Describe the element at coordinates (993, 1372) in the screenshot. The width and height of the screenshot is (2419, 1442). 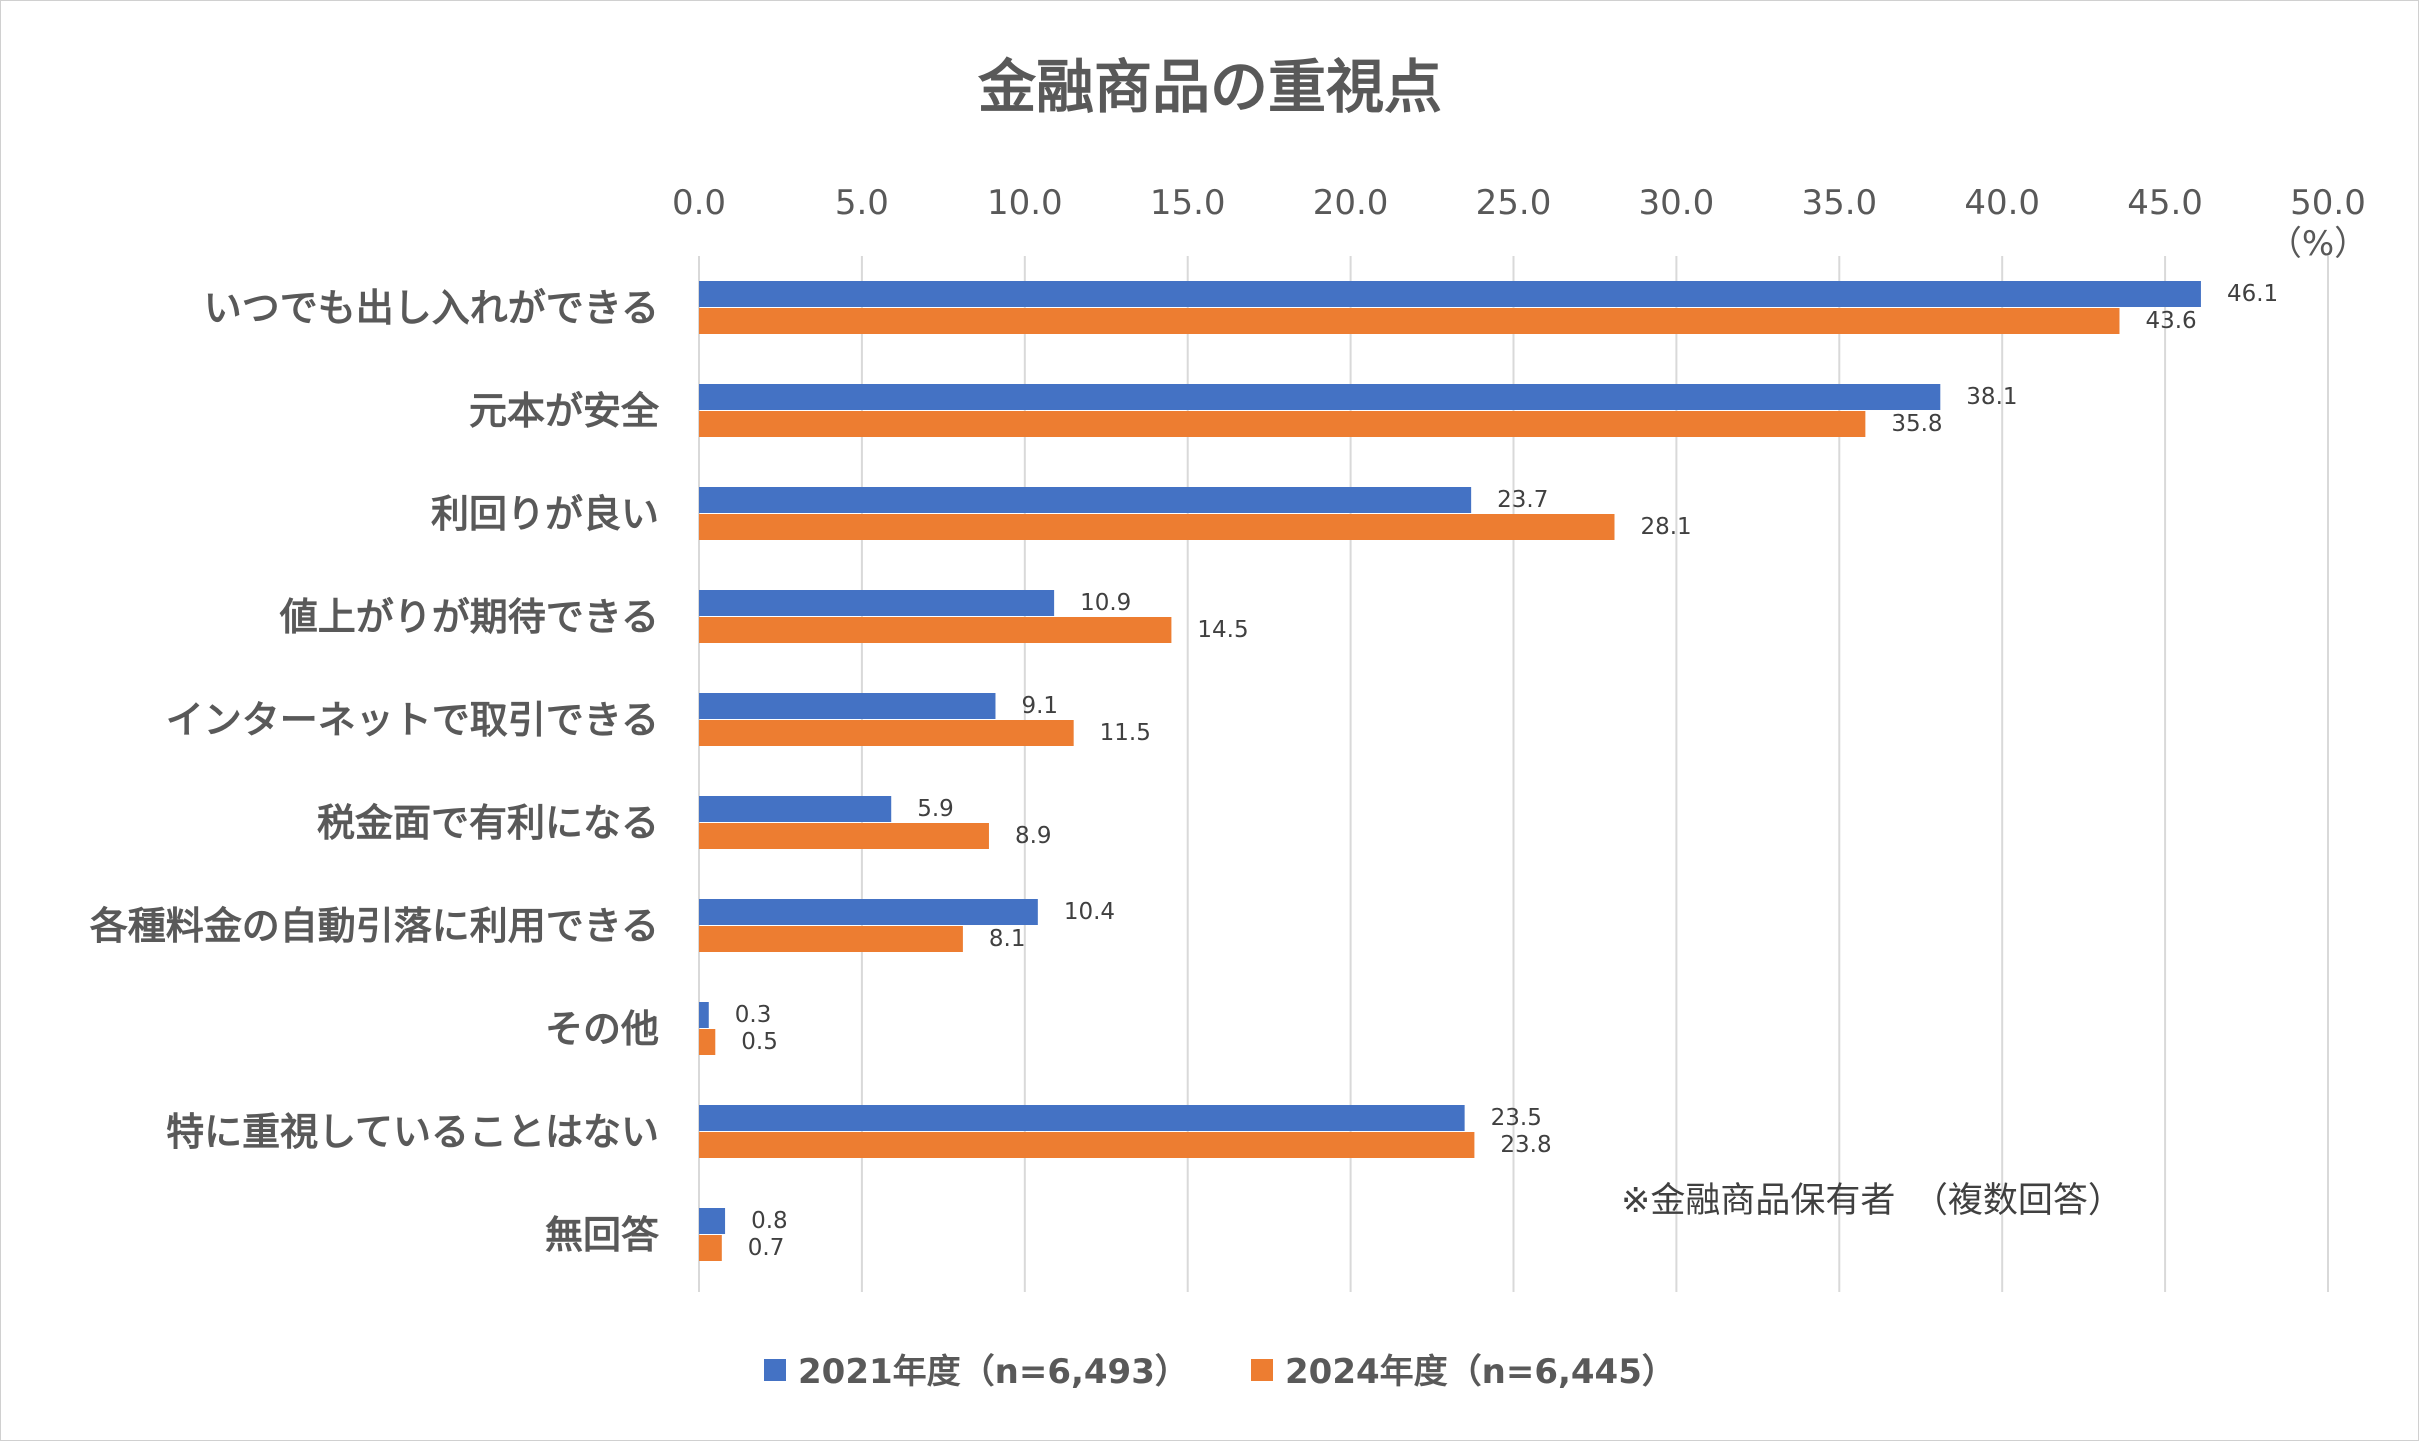
I see `legend-label: 2021年度（n=6,493）` at that location.